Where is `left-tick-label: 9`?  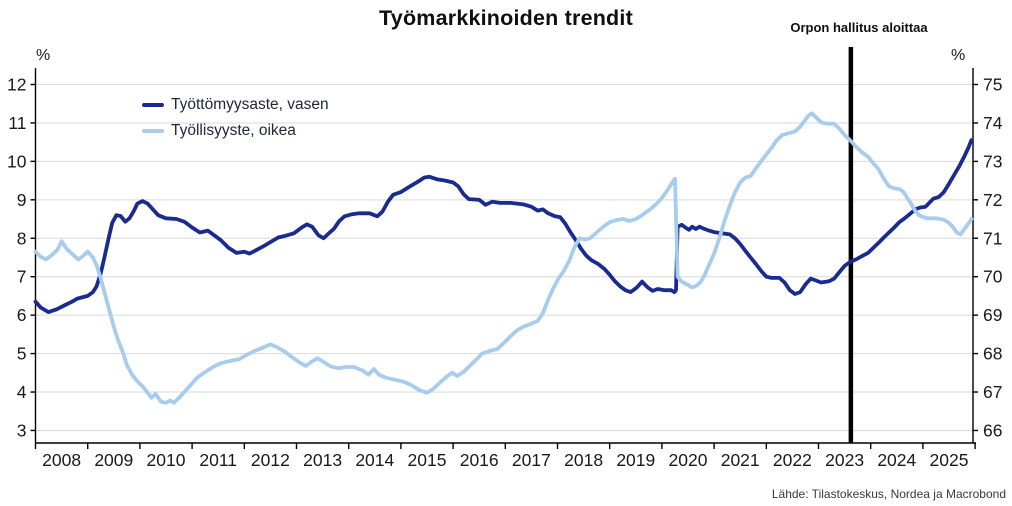 left-tick-label: 9 is located at coordinates (22, 200).